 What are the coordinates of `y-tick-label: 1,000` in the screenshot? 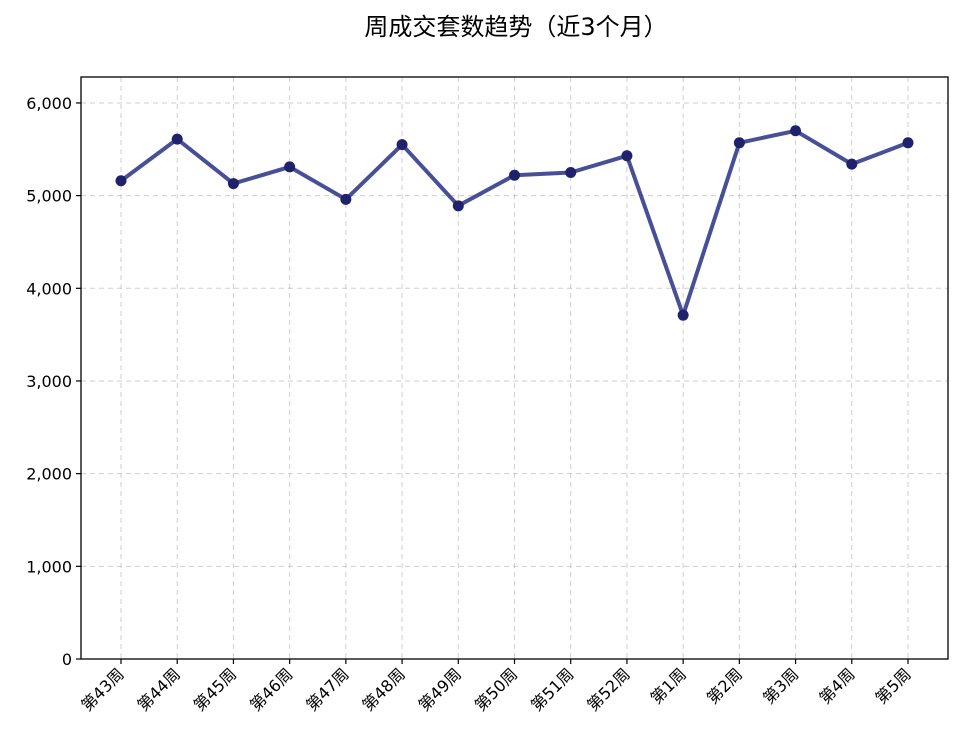 It's located at (49, 566).